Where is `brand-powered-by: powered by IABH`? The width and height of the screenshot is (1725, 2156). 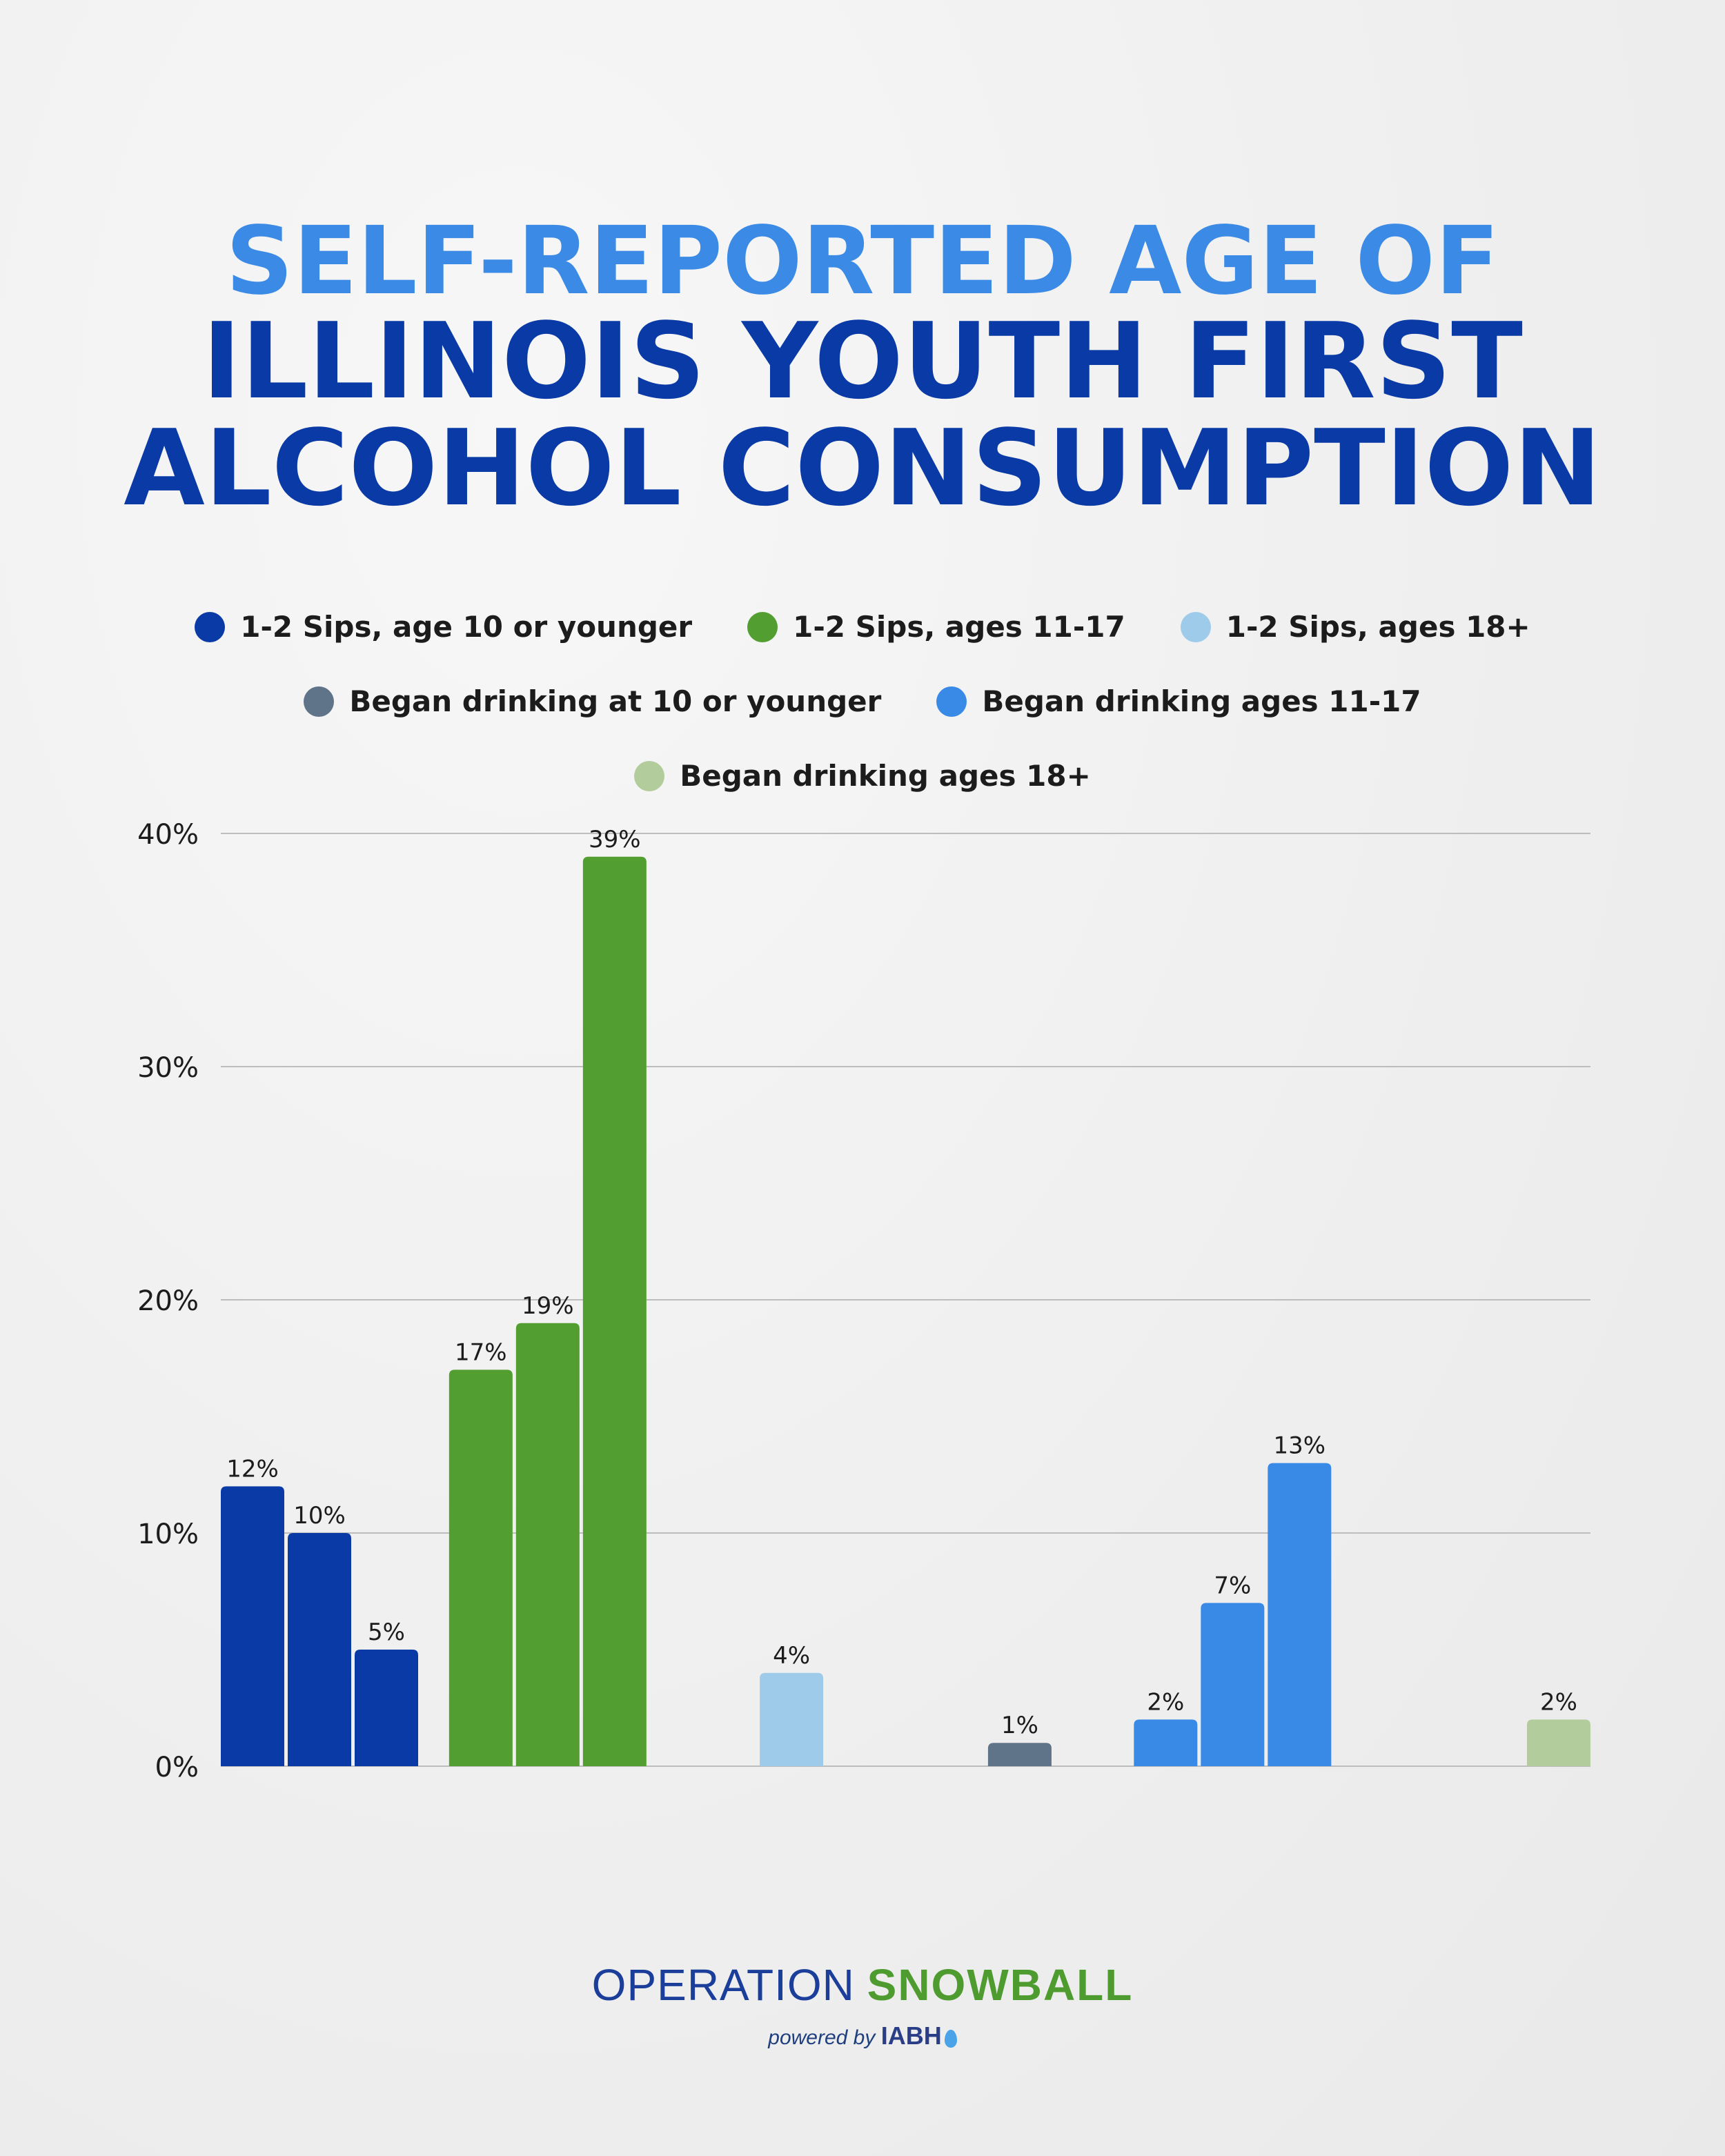
brand-powered-by: powered by IABH is located at coordinates (862, 2035).